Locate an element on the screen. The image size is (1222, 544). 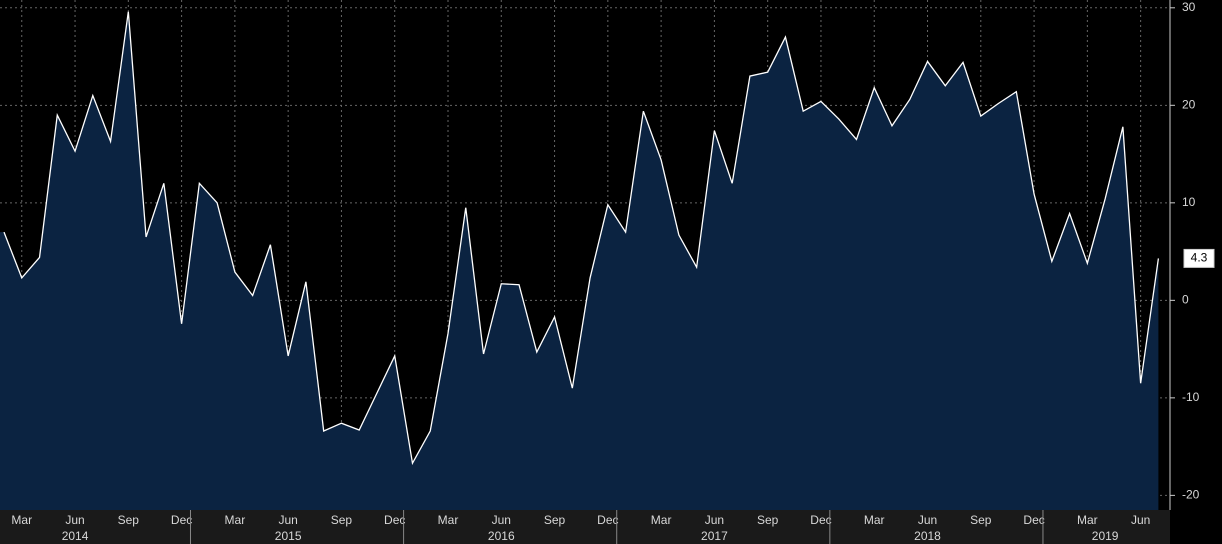
y-tick-label: 20 is located at coordinates (1189, 104).